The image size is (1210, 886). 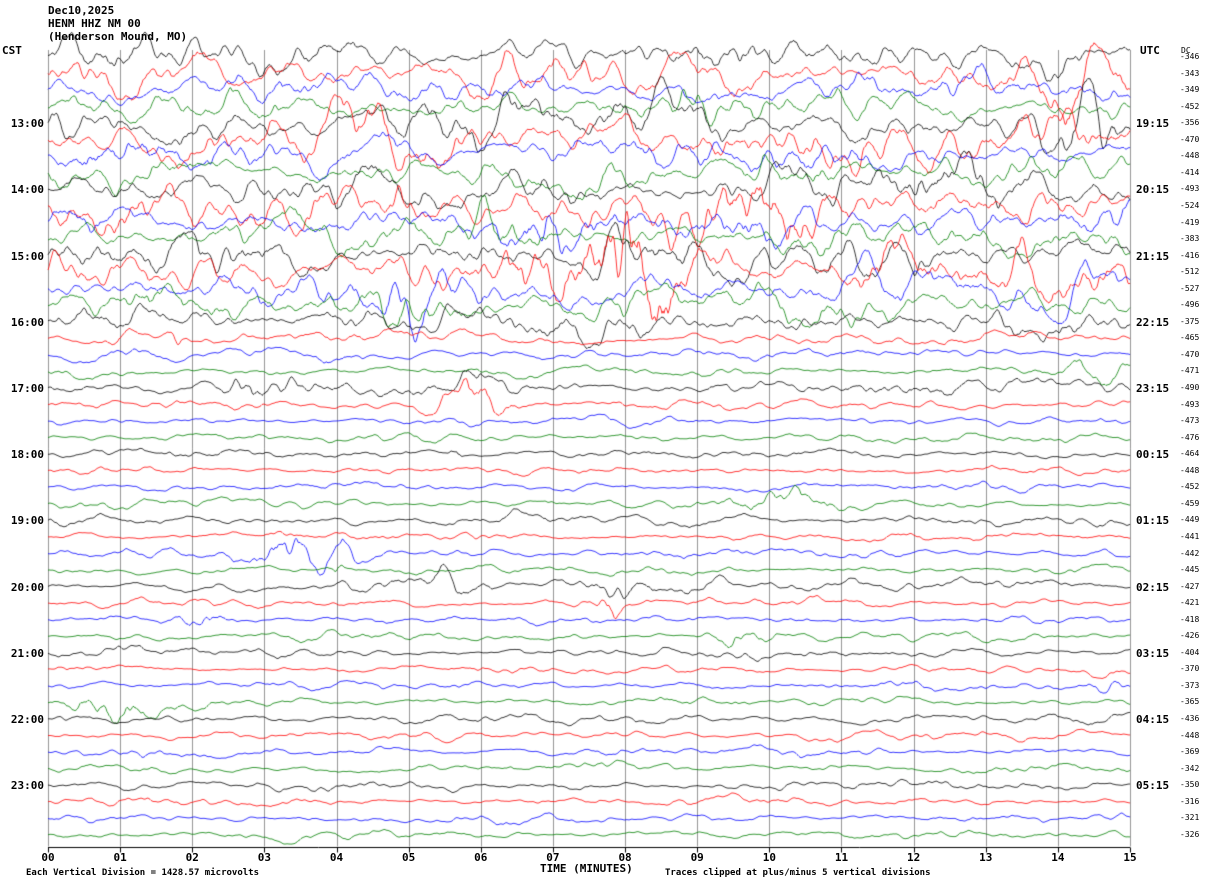 I want to click on dc-value-label: -356, so click(x=1190, y=123).